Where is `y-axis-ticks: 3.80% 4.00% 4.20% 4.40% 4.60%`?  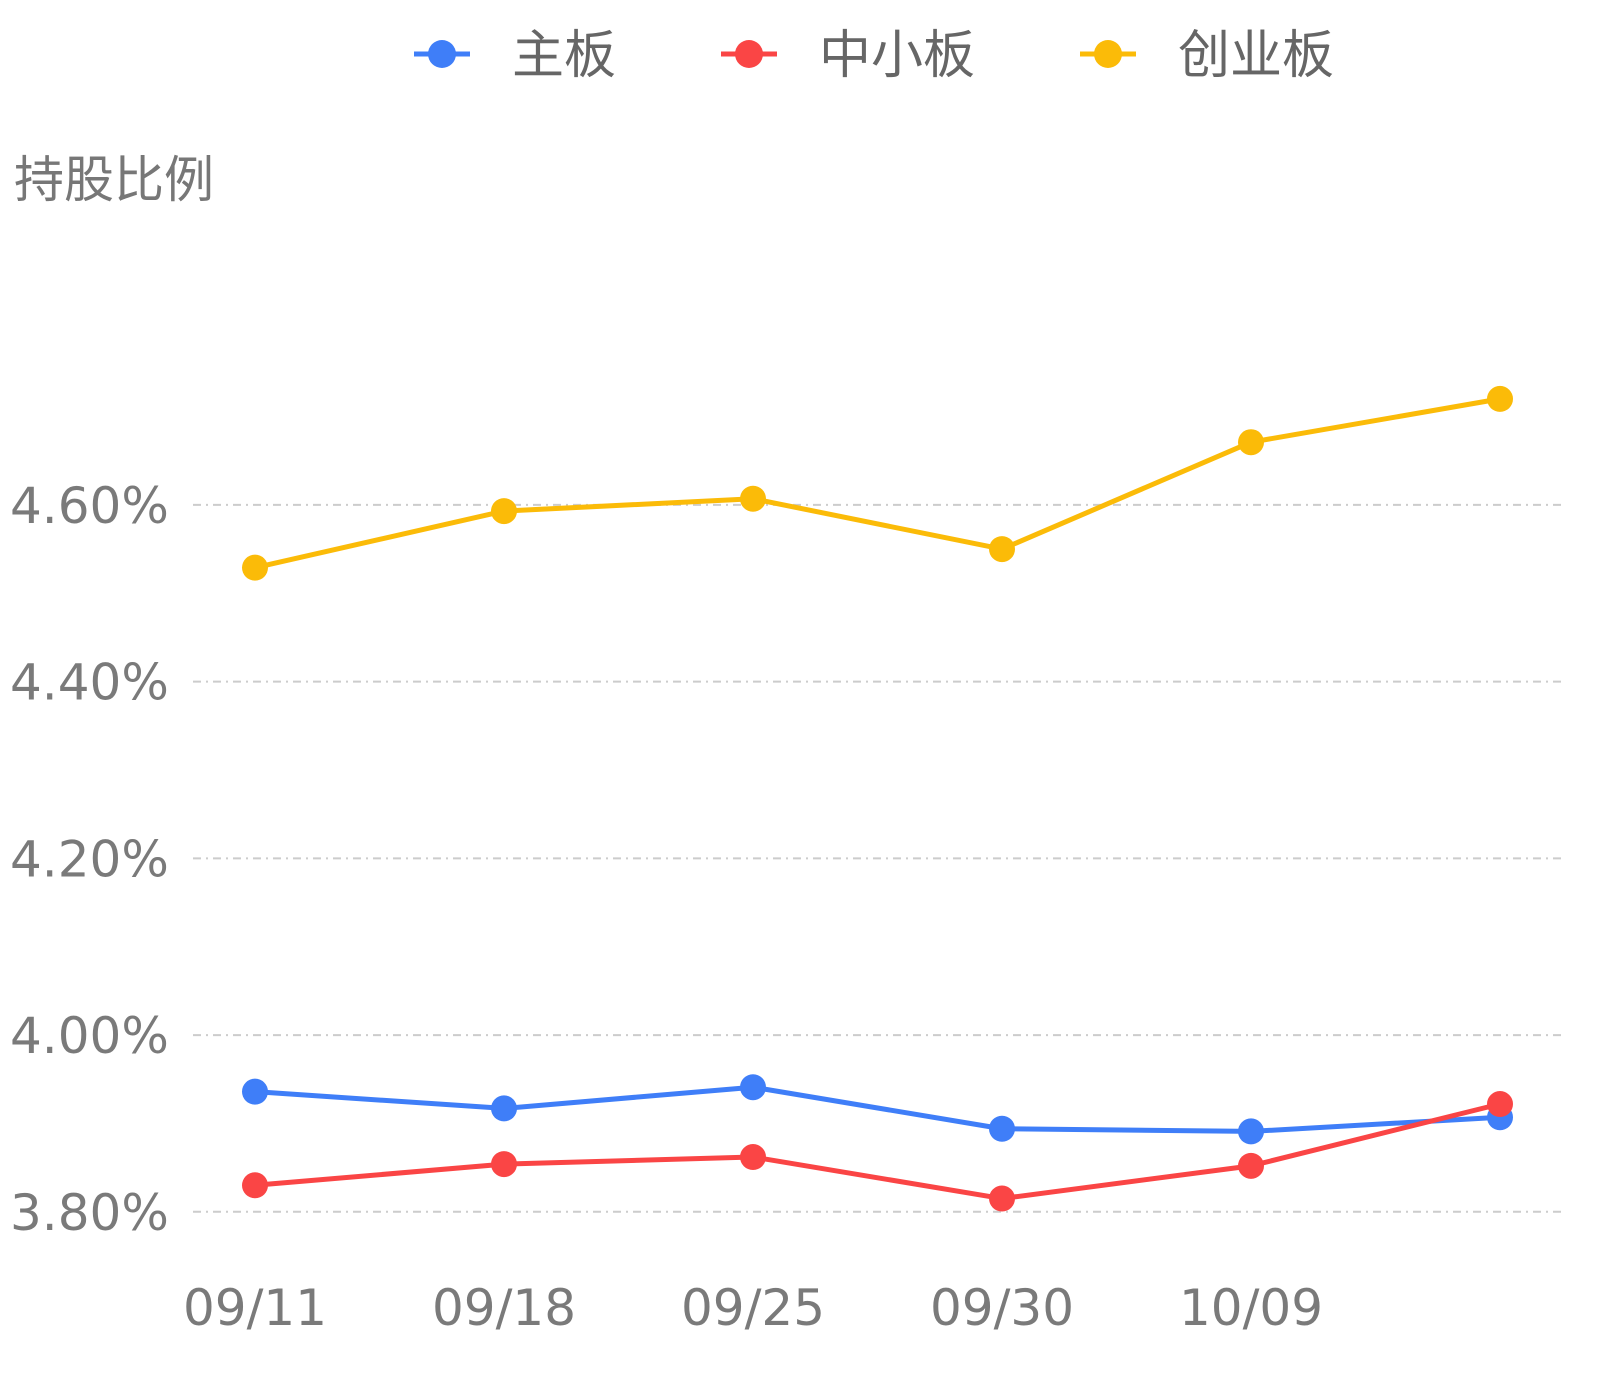 y-axis-ticks: 3.80% 4.00% 4.20% 4.40% 4.60% is located at coordinates (89, 859).